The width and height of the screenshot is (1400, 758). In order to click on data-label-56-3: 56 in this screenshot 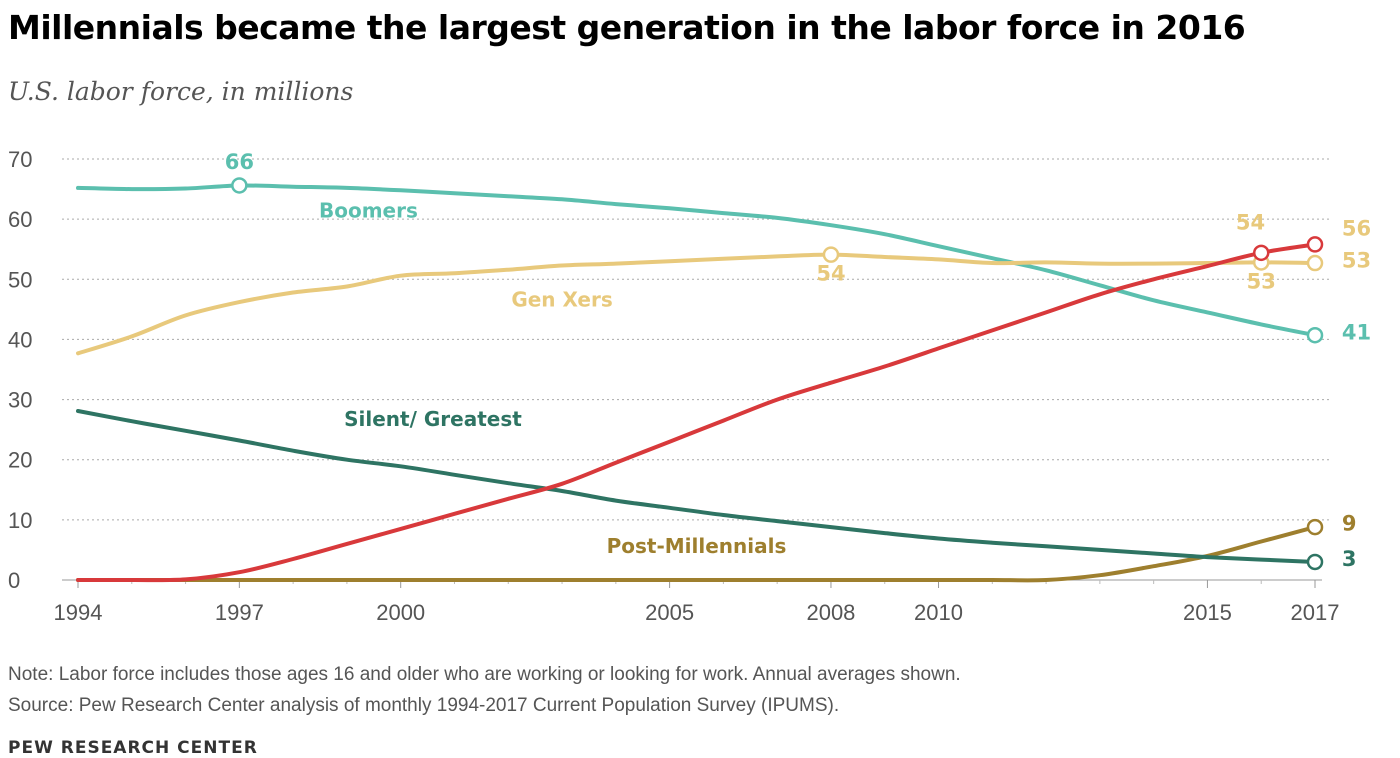, I will do `click(1356, 228)`.